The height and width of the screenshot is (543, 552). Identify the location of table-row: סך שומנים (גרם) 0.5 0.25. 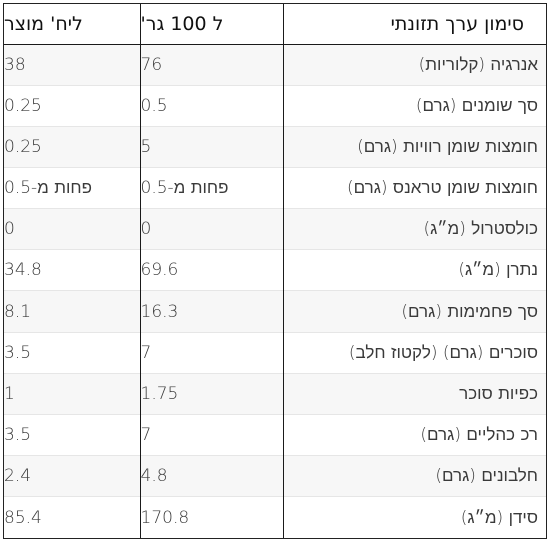
(275, 105).